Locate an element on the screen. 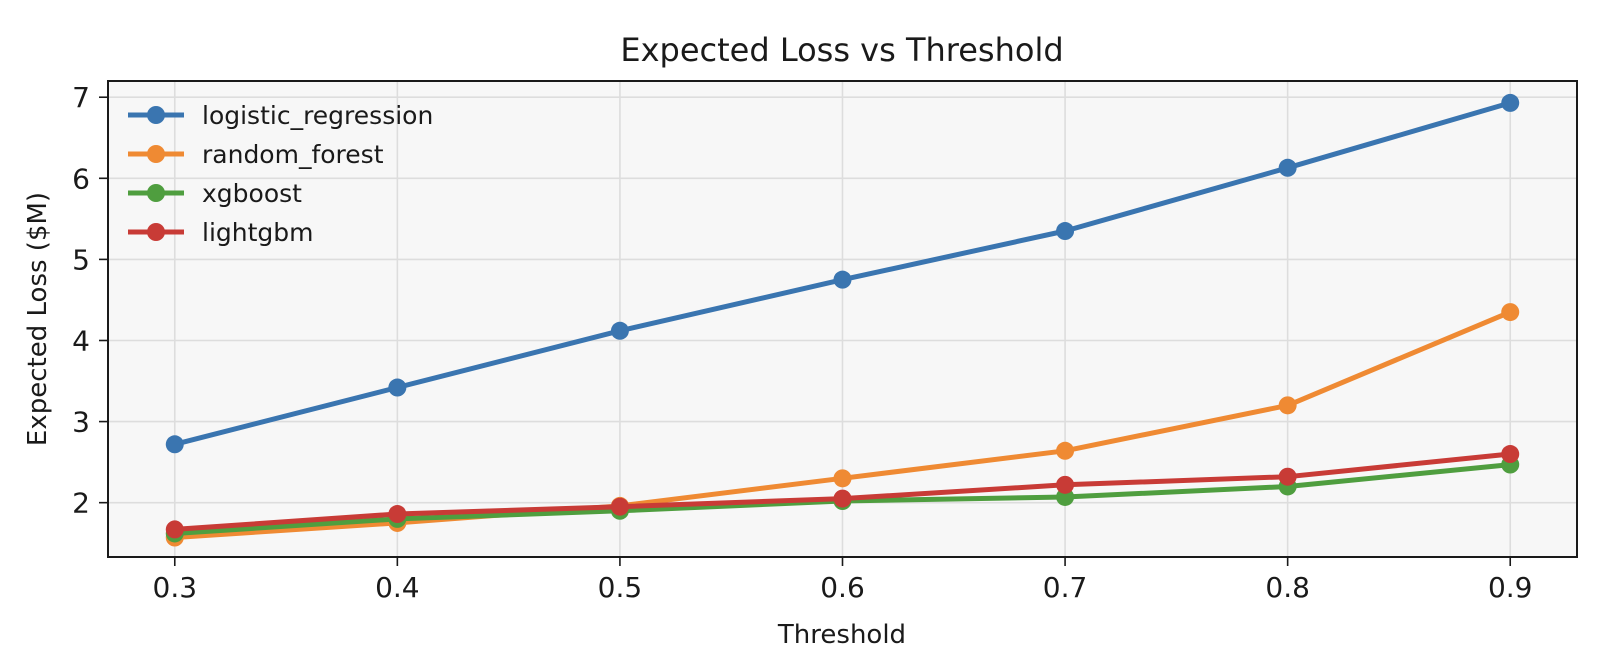  y-tick-label: 6 is located at coordinates (81, 178).